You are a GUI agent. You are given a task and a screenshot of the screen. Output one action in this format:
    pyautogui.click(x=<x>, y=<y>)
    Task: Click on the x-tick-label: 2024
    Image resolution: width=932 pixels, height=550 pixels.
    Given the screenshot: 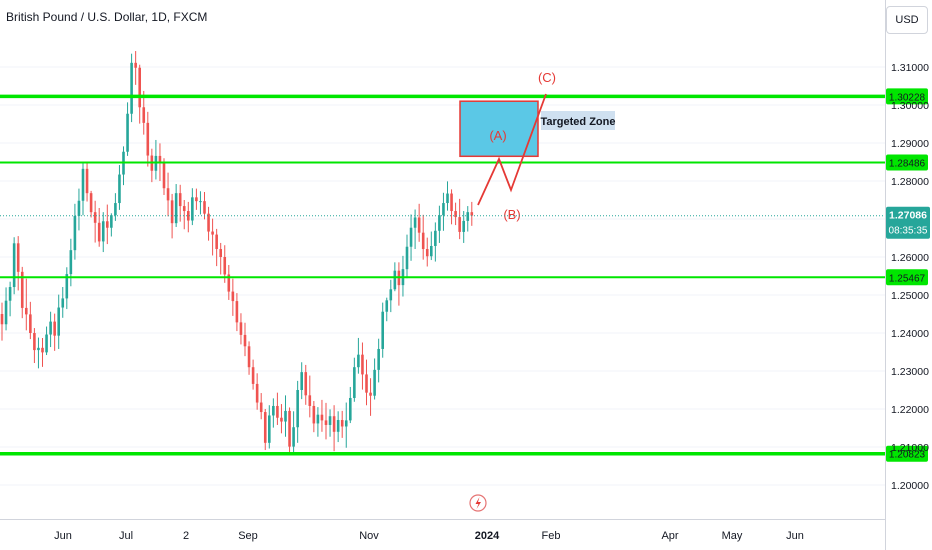 What is the action you would take?
    pyautogui.click(x=487, y=536)
    